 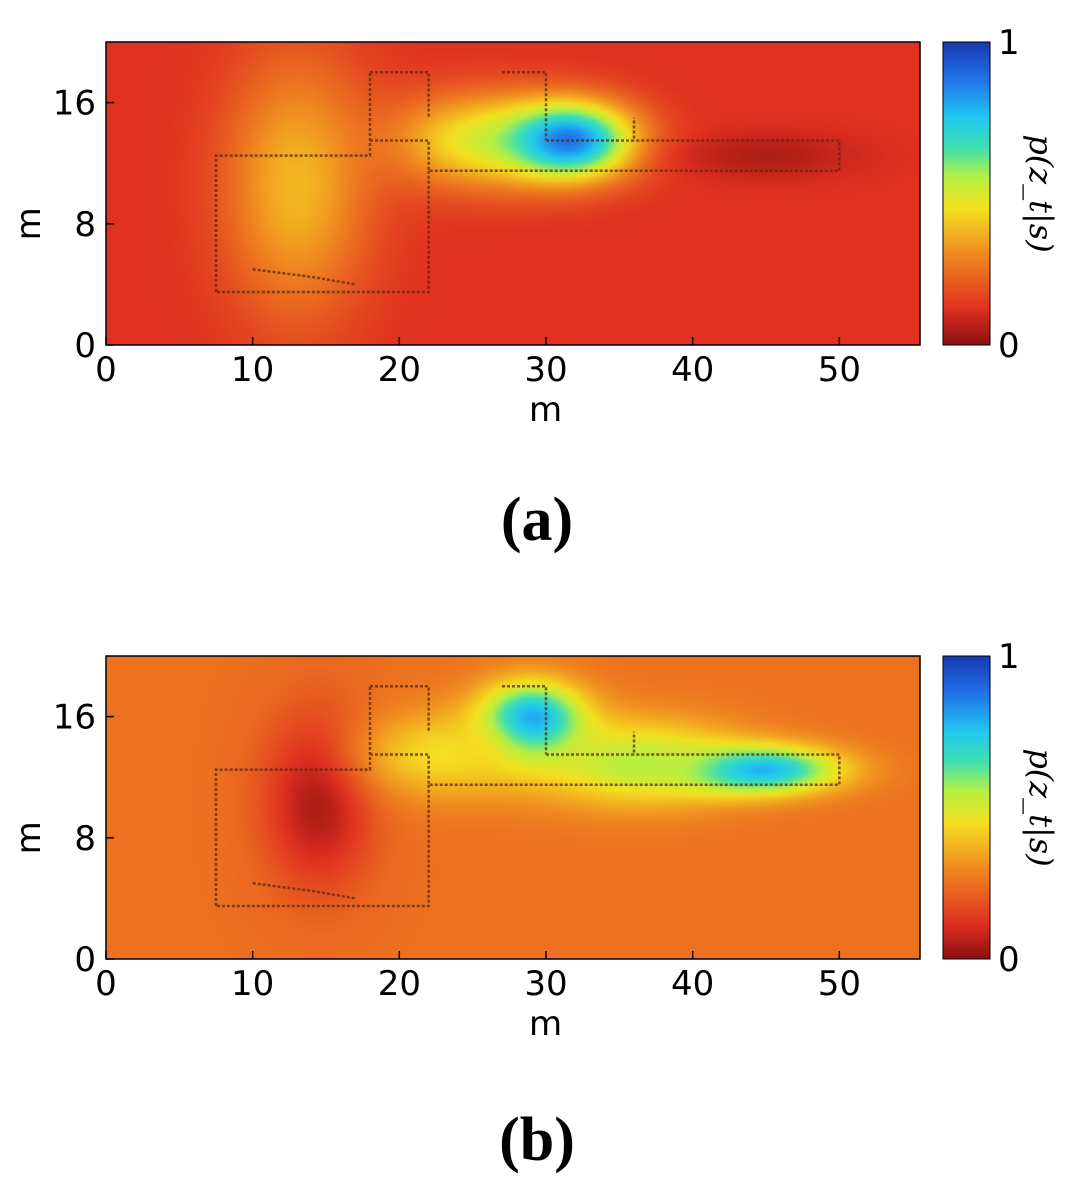 I want to click on panel-label: (a), so click(x=537, y=520).